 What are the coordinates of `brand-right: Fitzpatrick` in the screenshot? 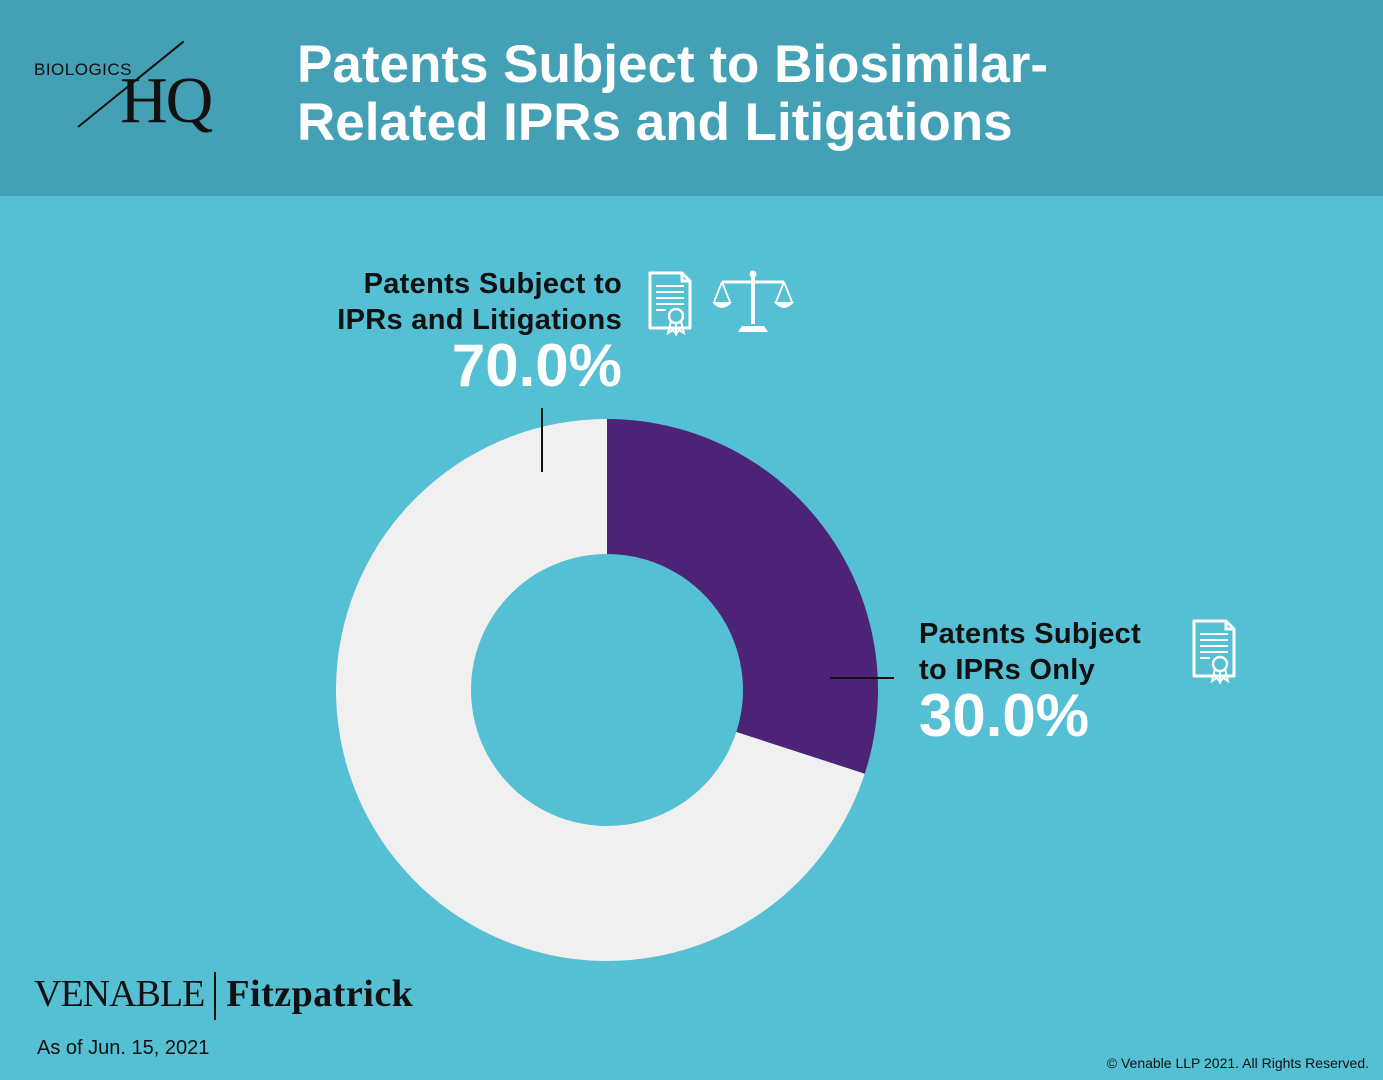 It's located at (320, 994).